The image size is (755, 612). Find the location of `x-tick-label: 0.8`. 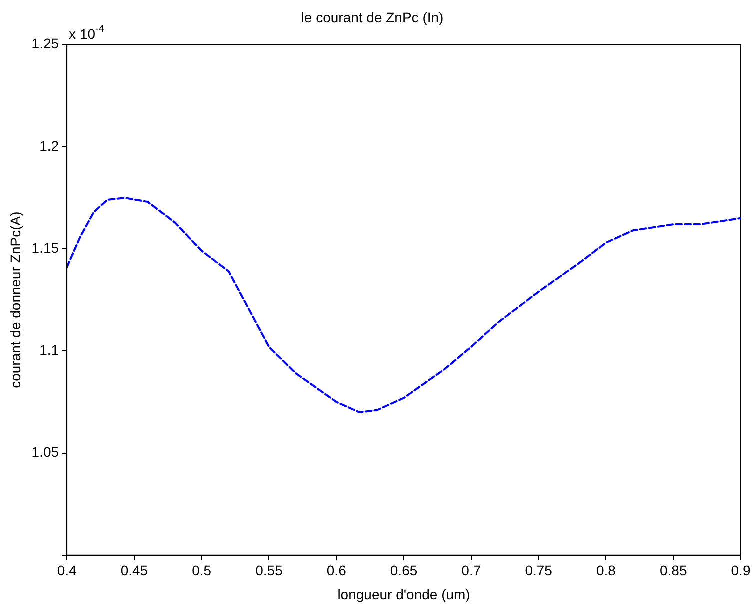

x-tick-label: 0.8 is located at coordinates (606, 570).